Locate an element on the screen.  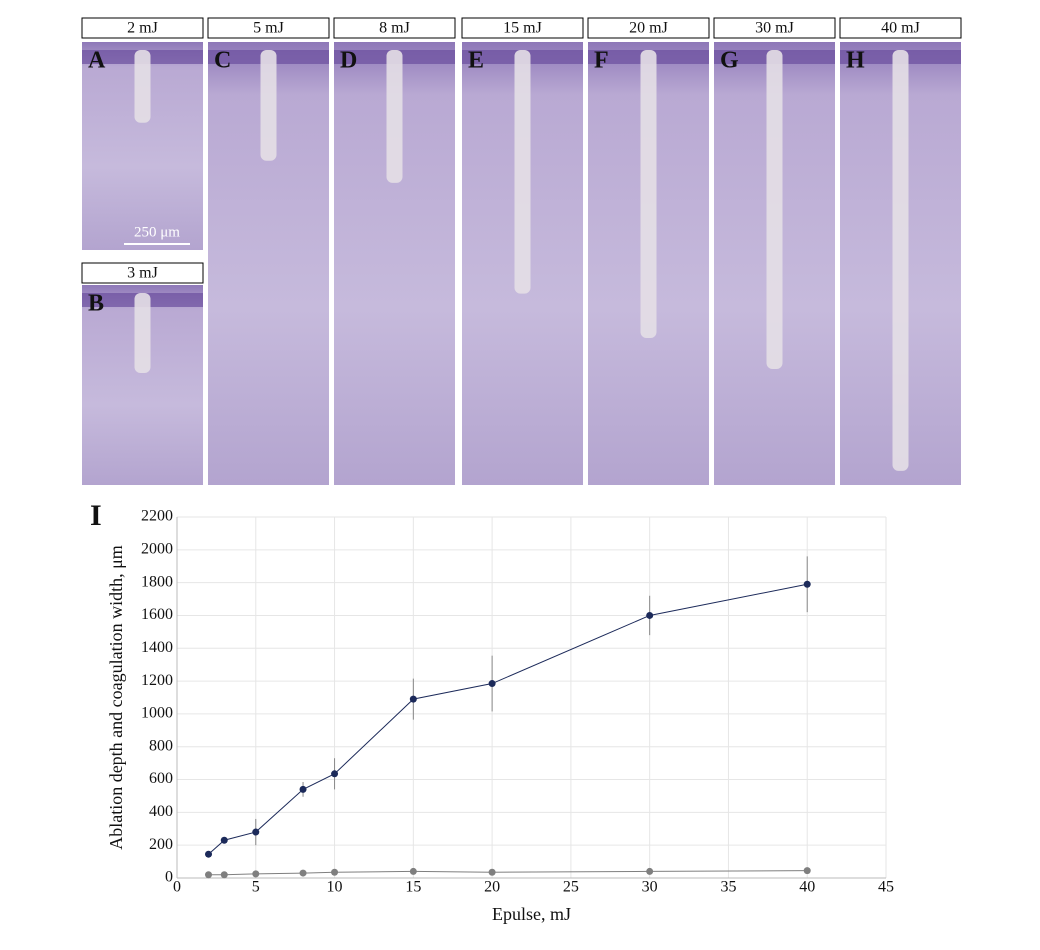
y-tick-label: 0 is located at coordinates (169, 877).